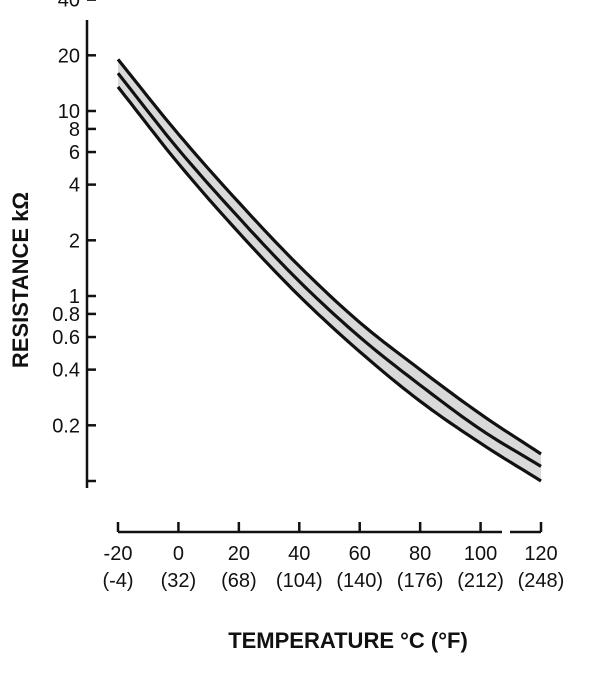 This screenshot has height=682, width=592. What do you see at coordinates (74, 130) in the screenshot?
I see `y-tick-label: 8` at bounding box center [74, 130].